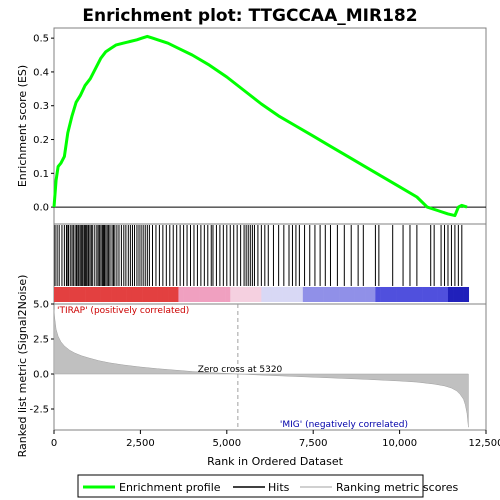 Image resolution: width=500 pixels, height=500 pixels. I want to click on es-y-axis-label: Enrichment score (ES), so click(22, 126).